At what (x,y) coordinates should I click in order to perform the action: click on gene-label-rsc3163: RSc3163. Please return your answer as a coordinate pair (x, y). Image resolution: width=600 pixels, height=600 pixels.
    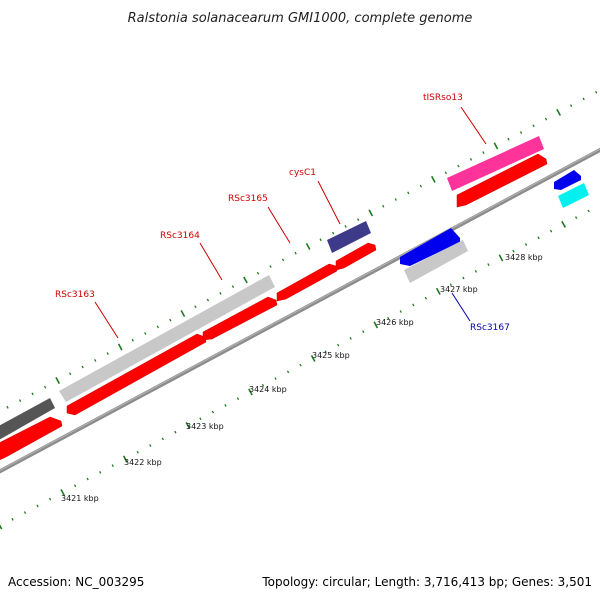
    Looking at the image, I should click on (75, 295).